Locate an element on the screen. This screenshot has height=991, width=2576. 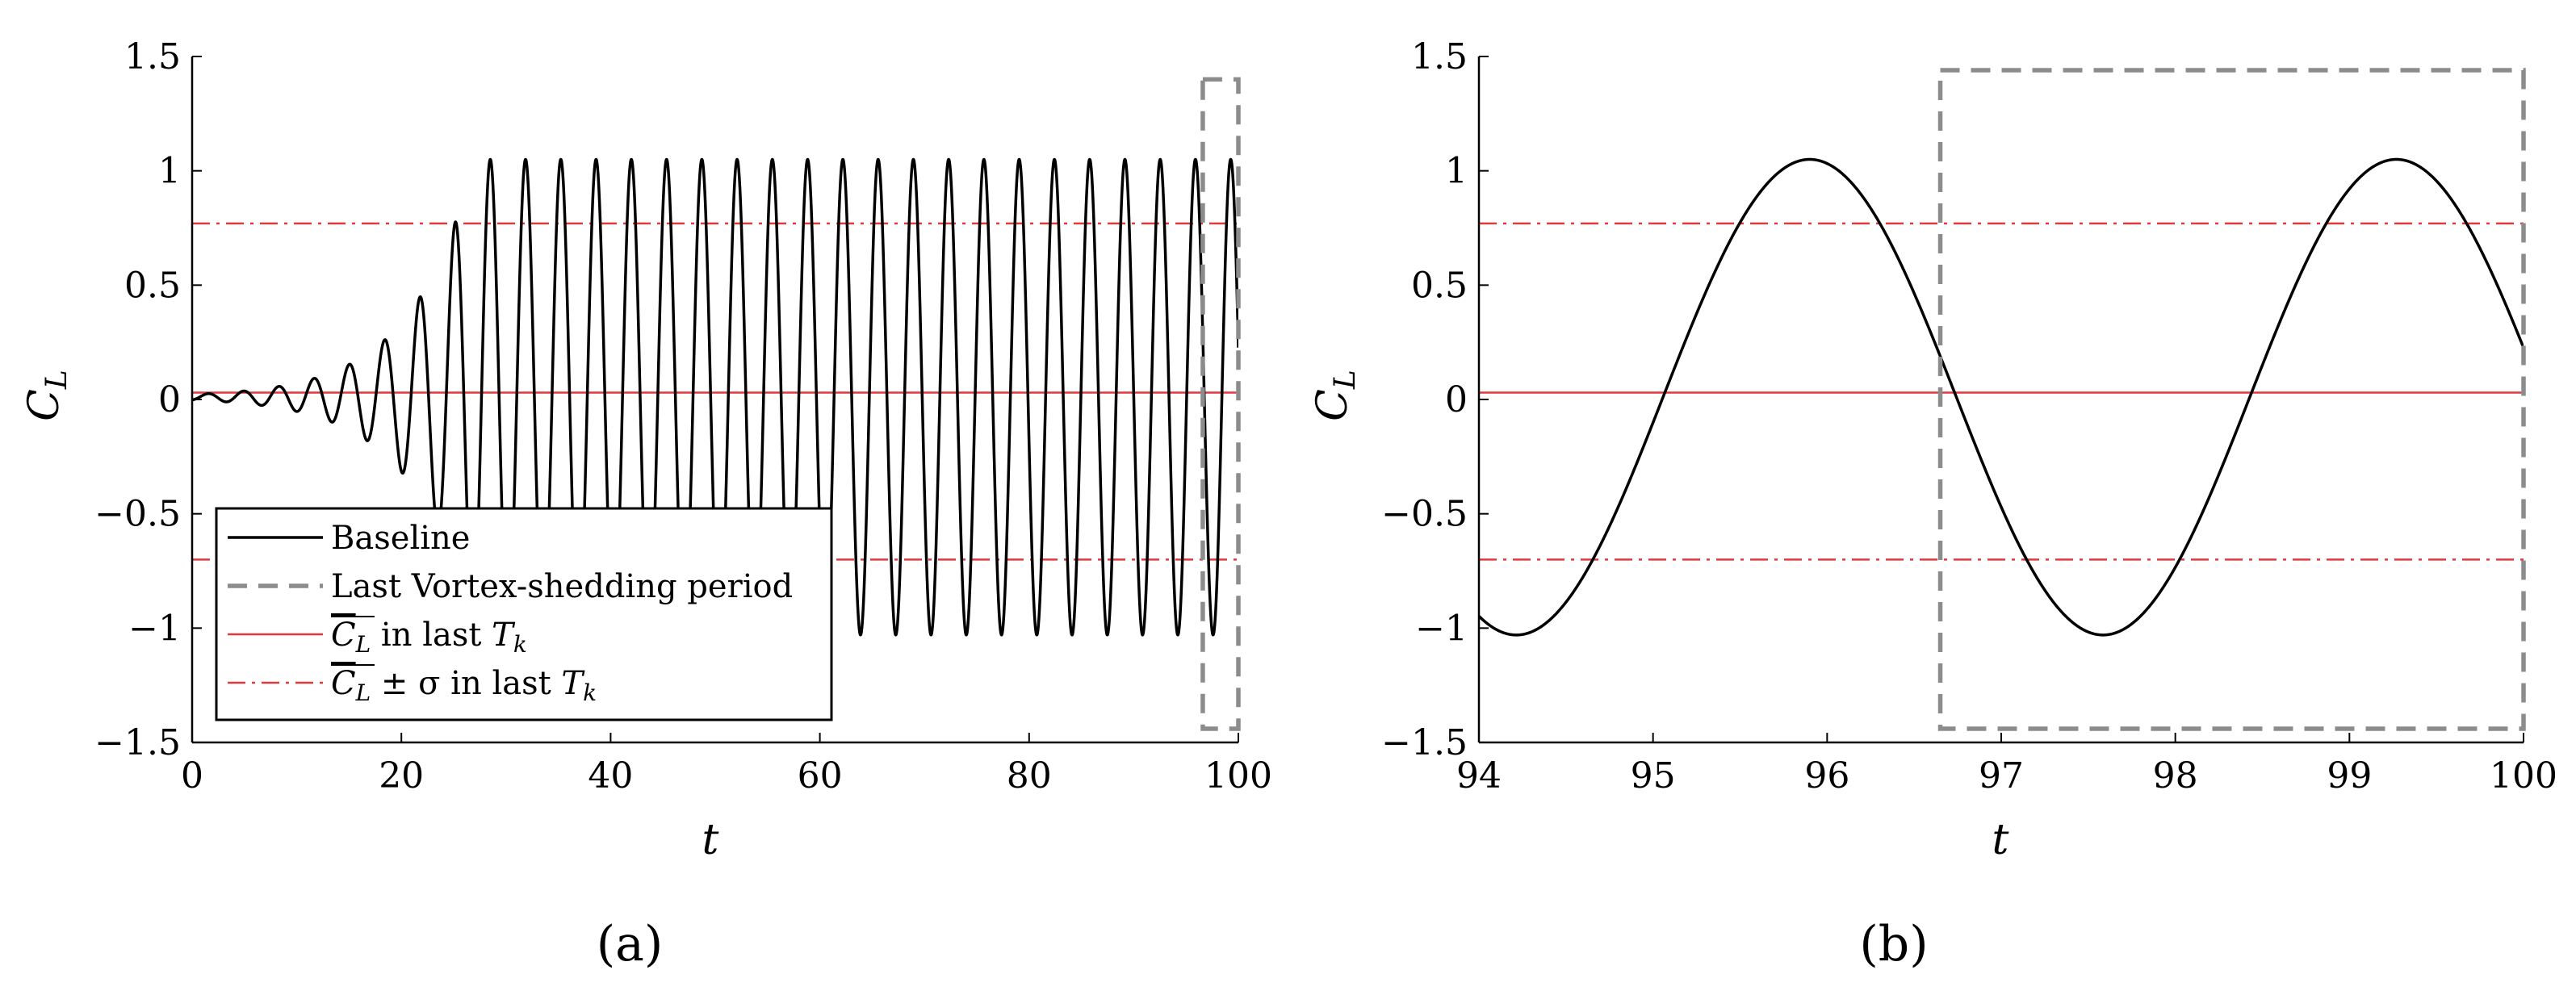
panel-a-highlight-box is located at coordinates (1220, 404).